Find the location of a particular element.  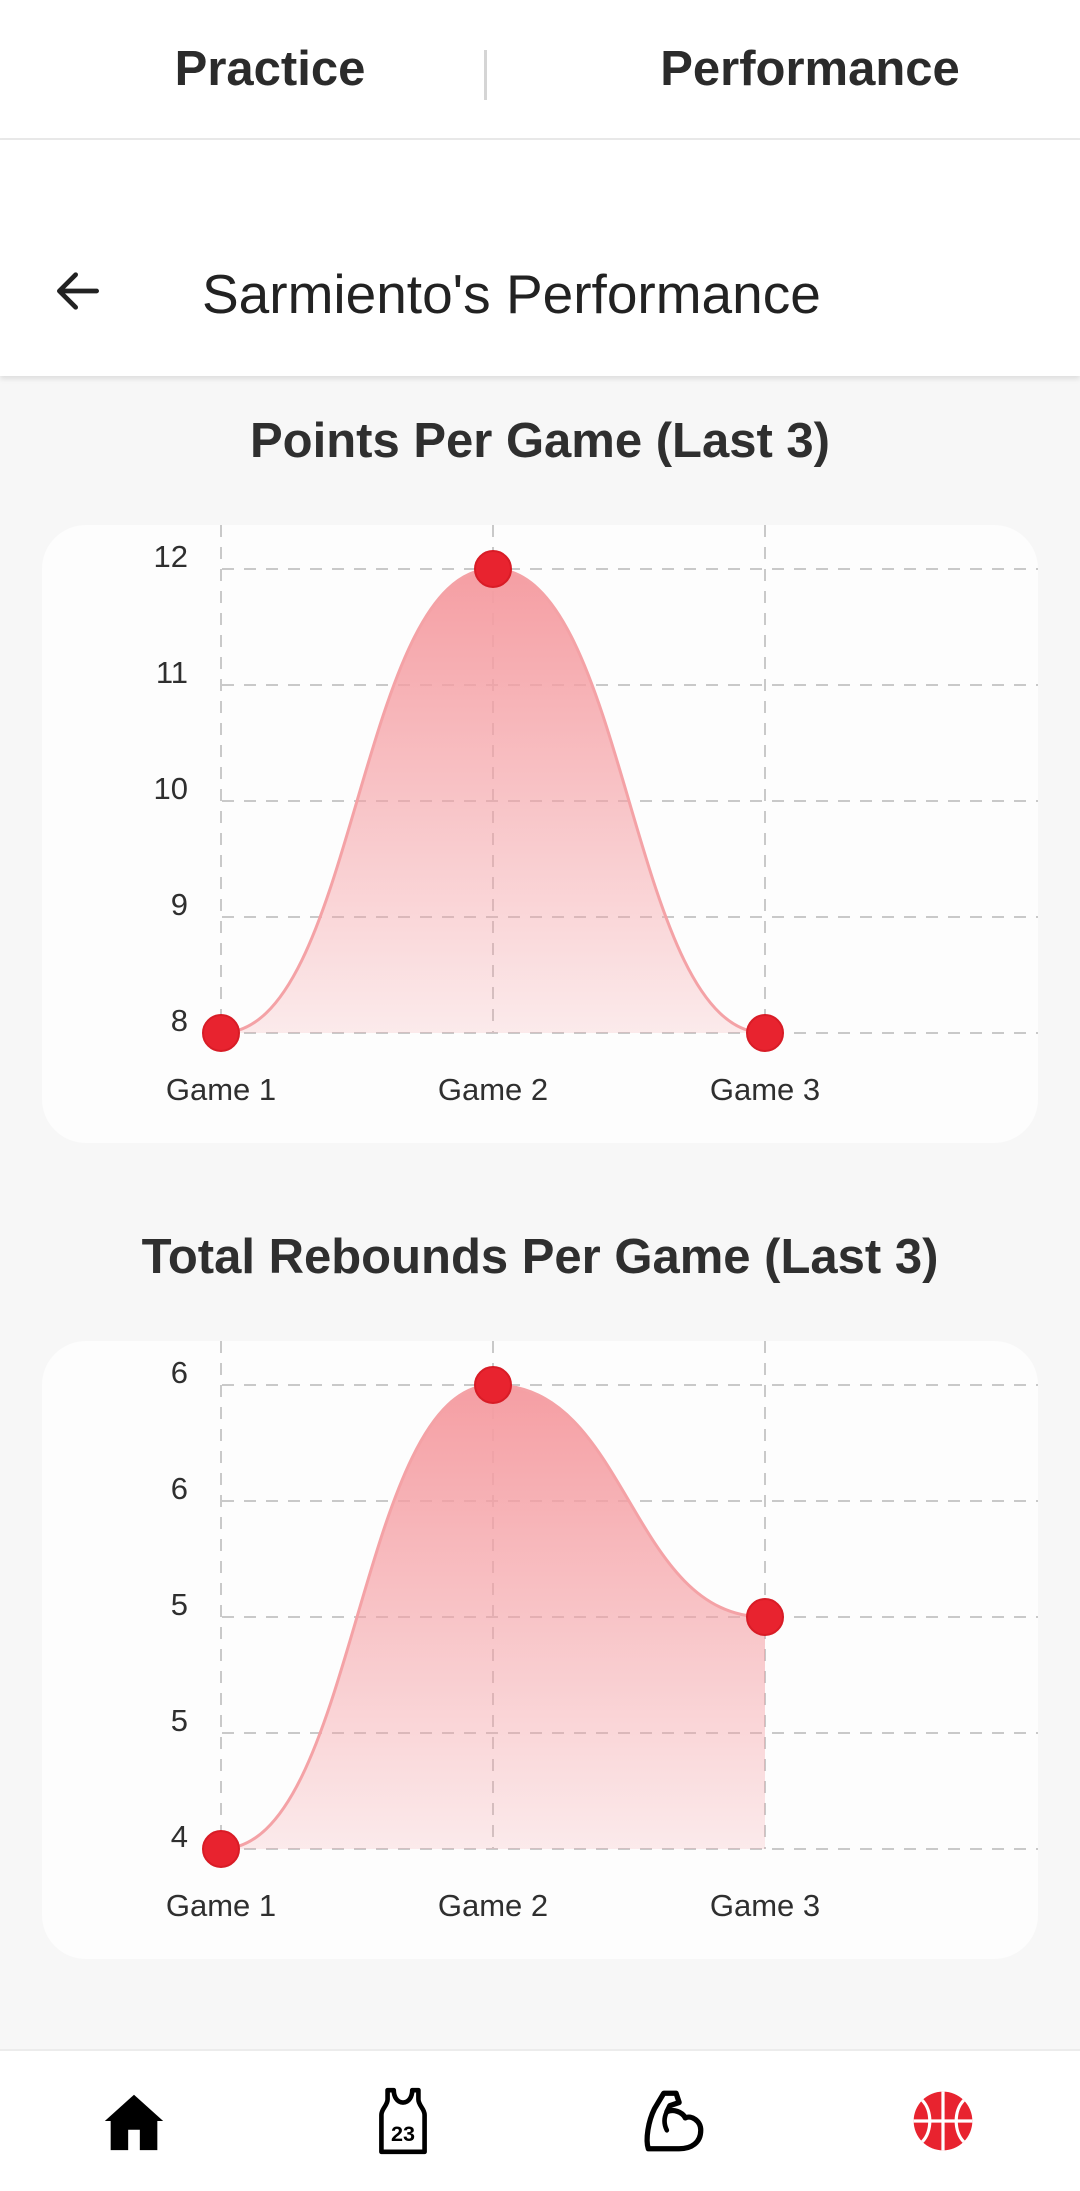

y-tick-label: 12 is located at coordinates (171, 556).